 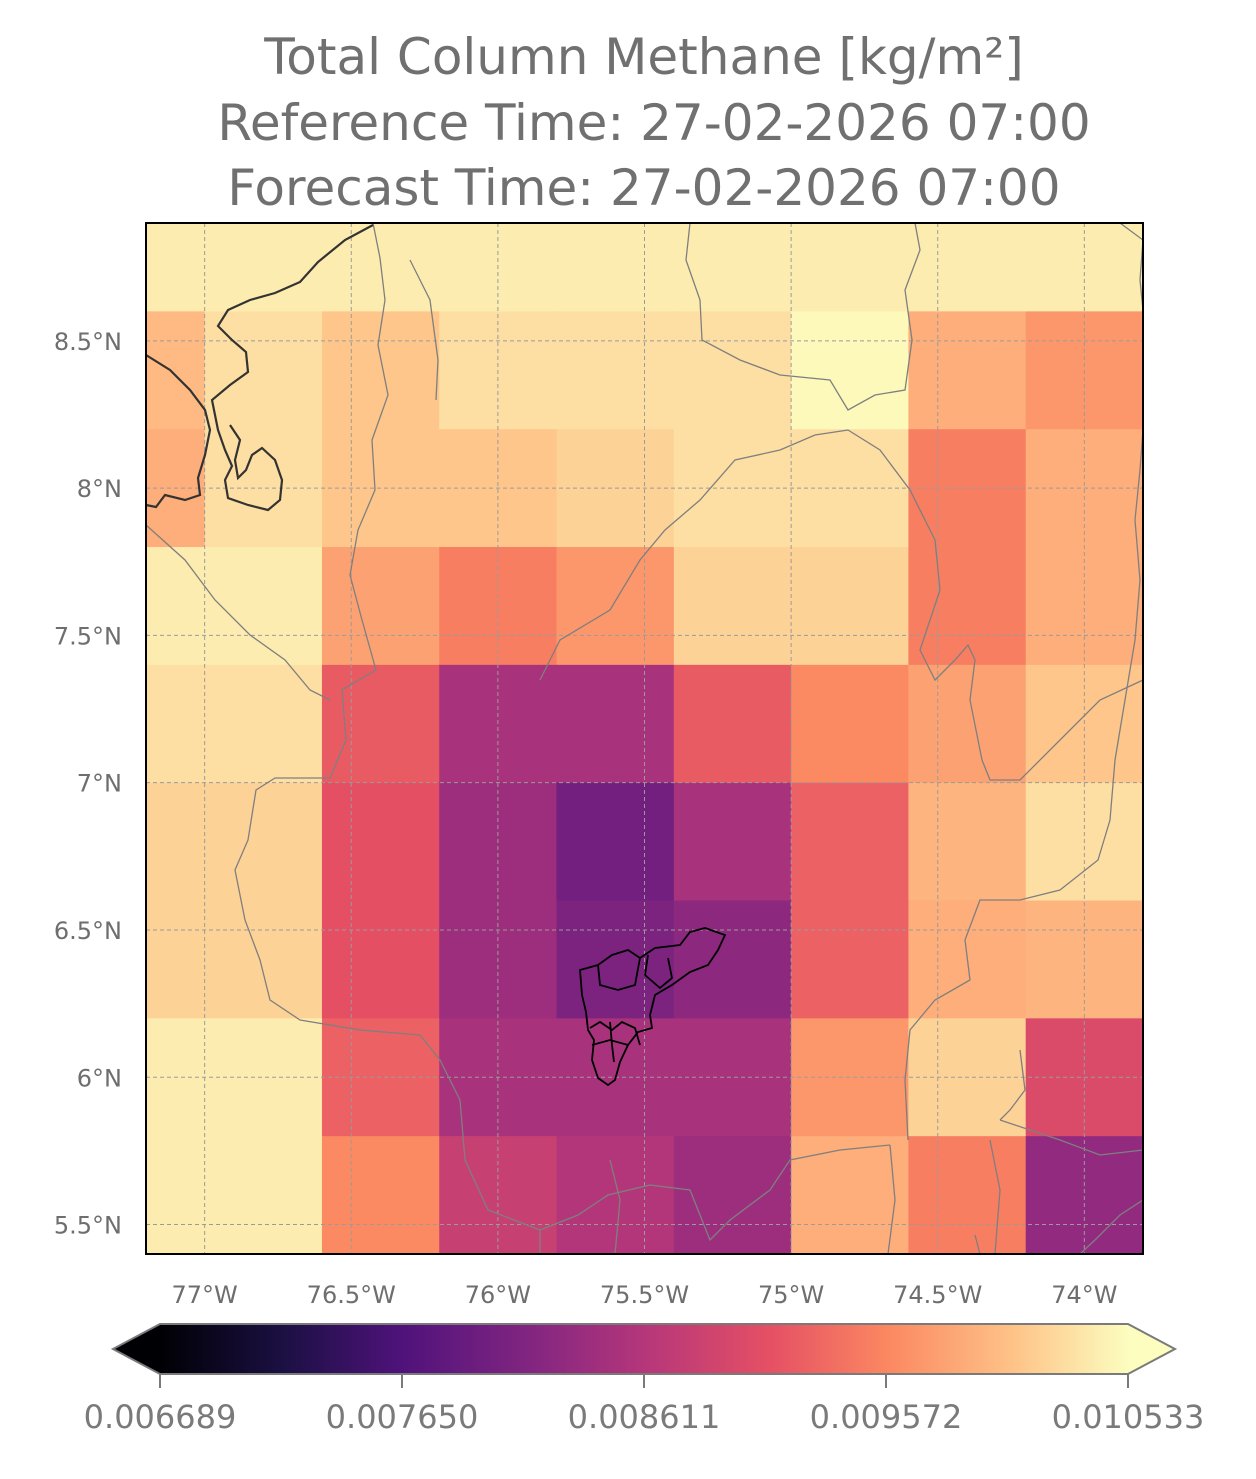 I want to click on colorbar-tick-label: 0.009572, so click(x=886, y=1417).